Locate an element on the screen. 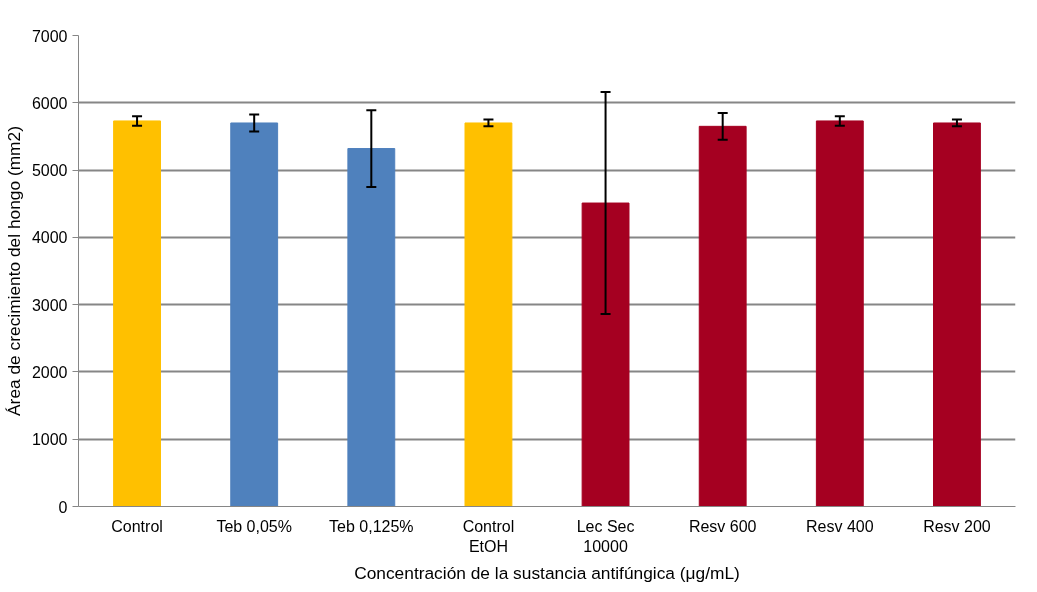 This screenshot has width=1037, height=592. y-tick-label: 1000 is located at coordinates (49, 440).